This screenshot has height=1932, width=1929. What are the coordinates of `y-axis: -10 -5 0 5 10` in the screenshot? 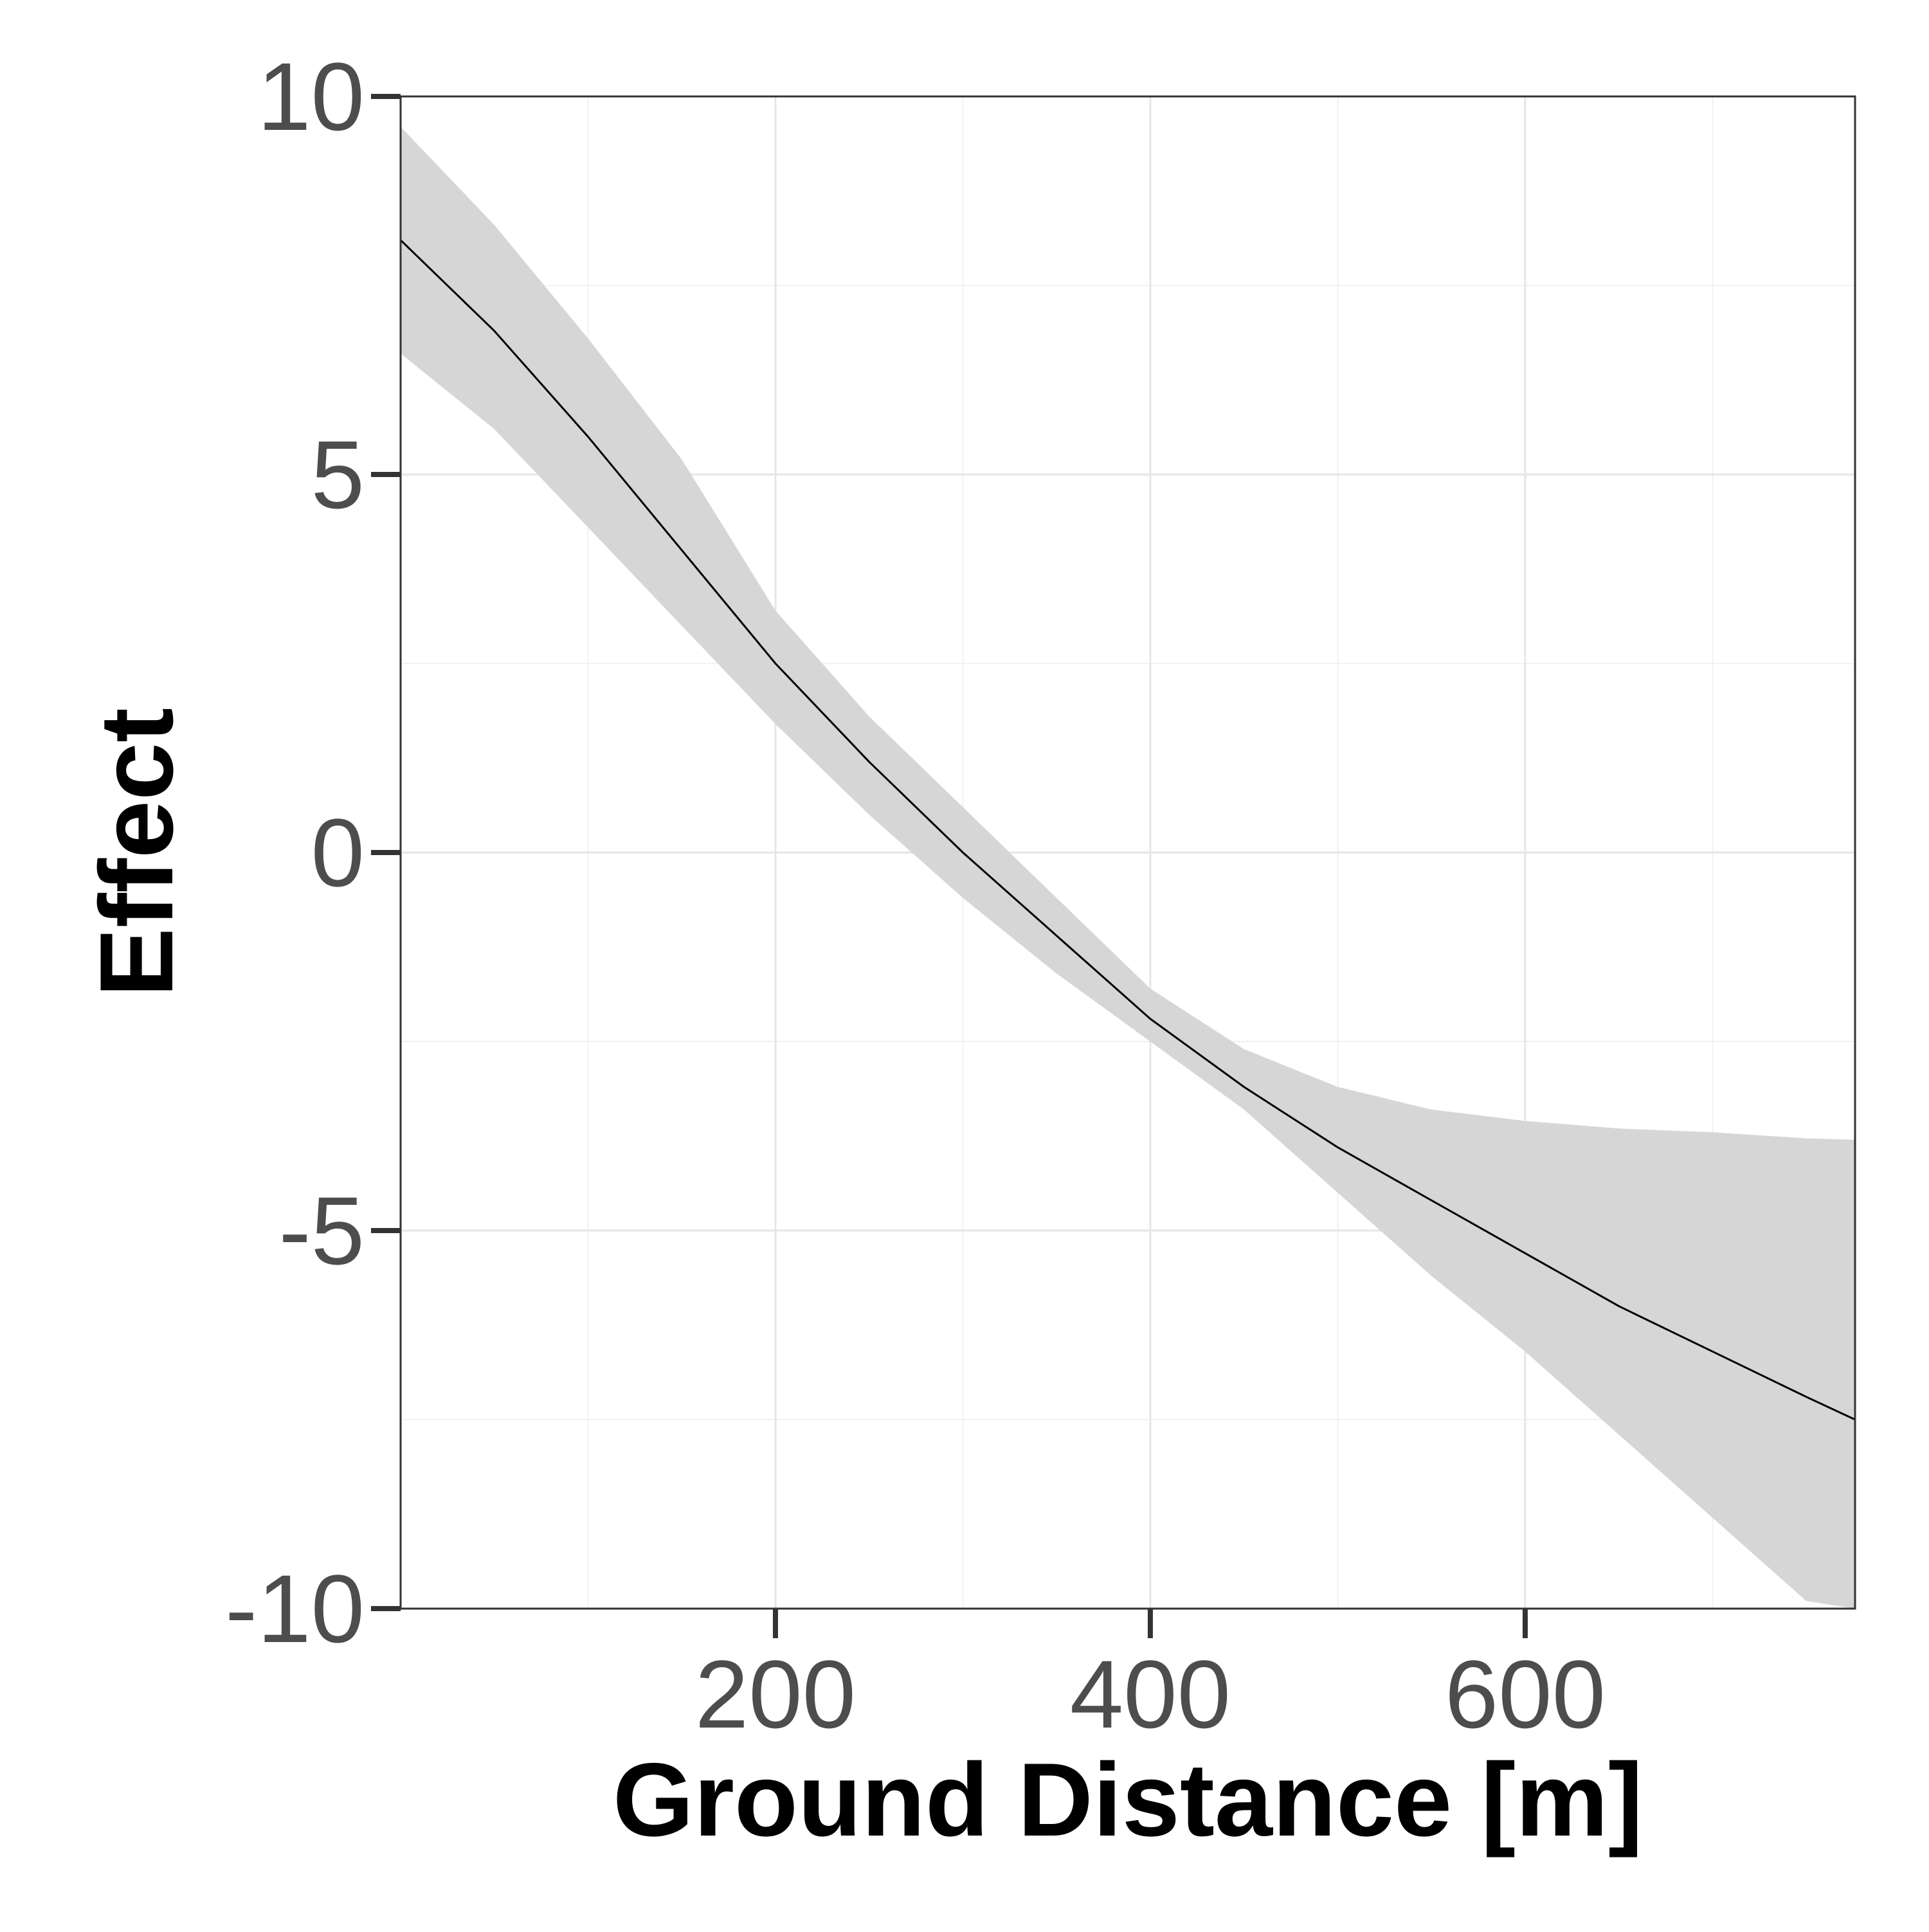 It's located at (313, 852).